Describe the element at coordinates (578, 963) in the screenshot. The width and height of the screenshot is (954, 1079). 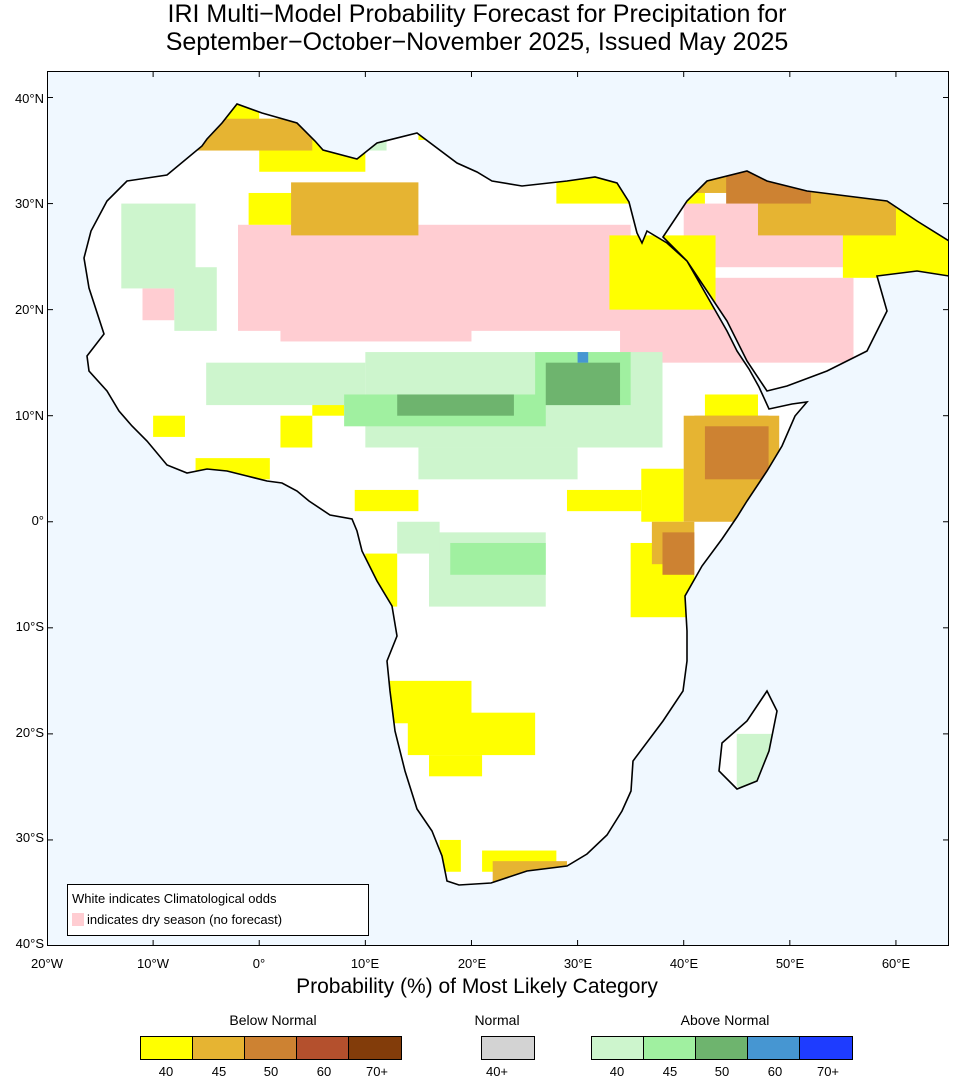
I see `lon-label-30e: 30°E` at that location.